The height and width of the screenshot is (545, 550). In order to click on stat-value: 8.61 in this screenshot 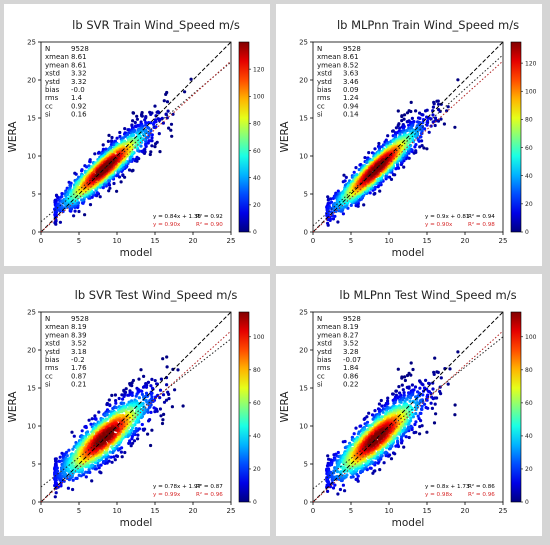, I will do `click(79, 57)`.